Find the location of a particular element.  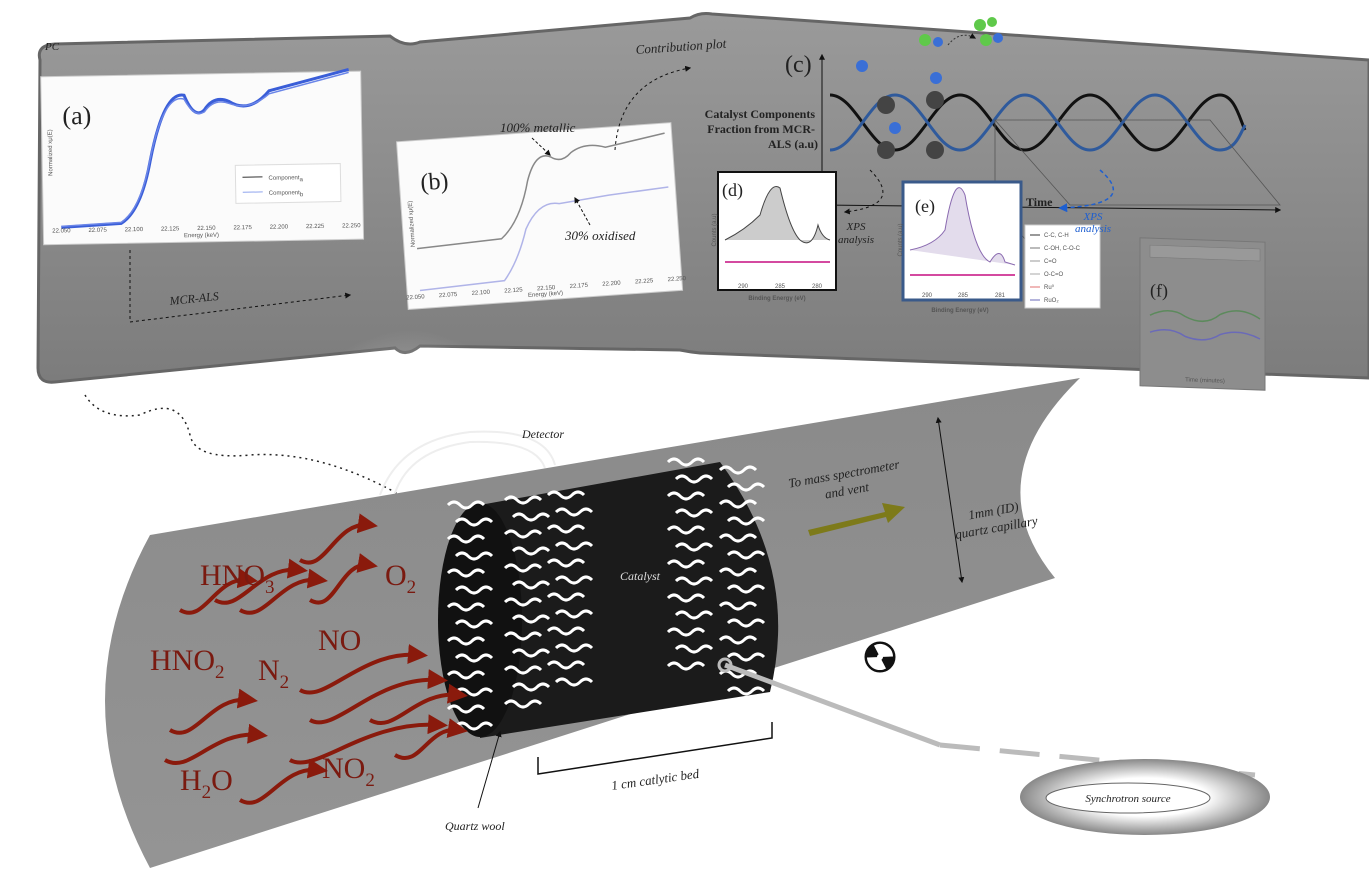

x-tick-label: 22.250 is located at coordinates (351, 226).